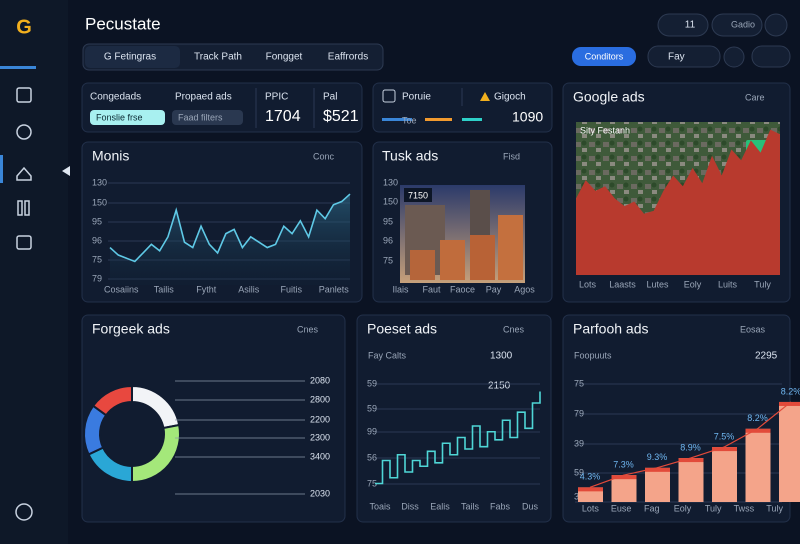  I want to click on count-button, so click(683, 25).